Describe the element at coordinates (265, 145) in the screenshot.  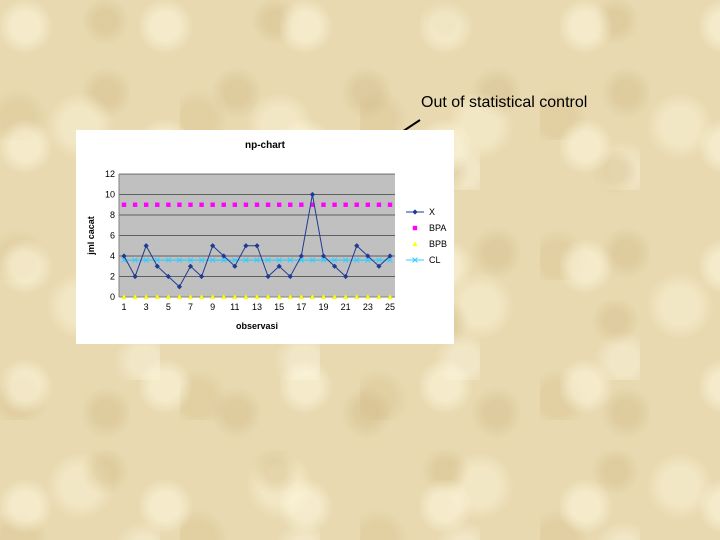
I see `chart-title: np-chart` at that location.